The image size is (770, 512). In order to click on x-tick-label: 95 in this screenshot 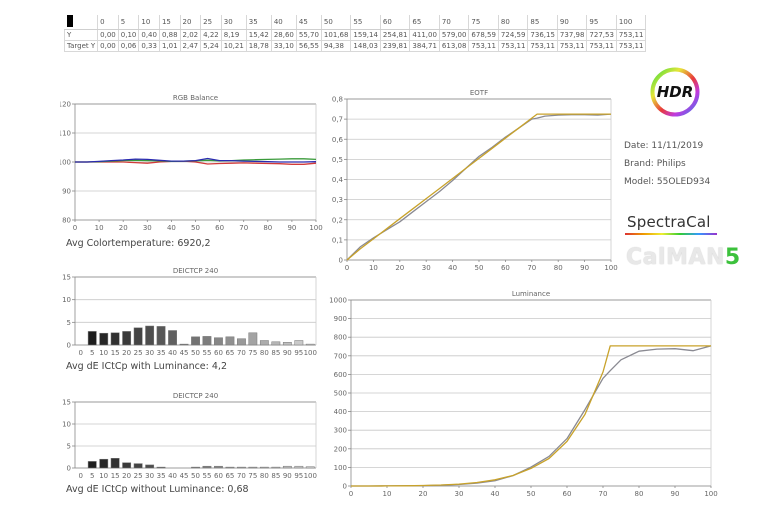, I will do `click(298, 476)`.